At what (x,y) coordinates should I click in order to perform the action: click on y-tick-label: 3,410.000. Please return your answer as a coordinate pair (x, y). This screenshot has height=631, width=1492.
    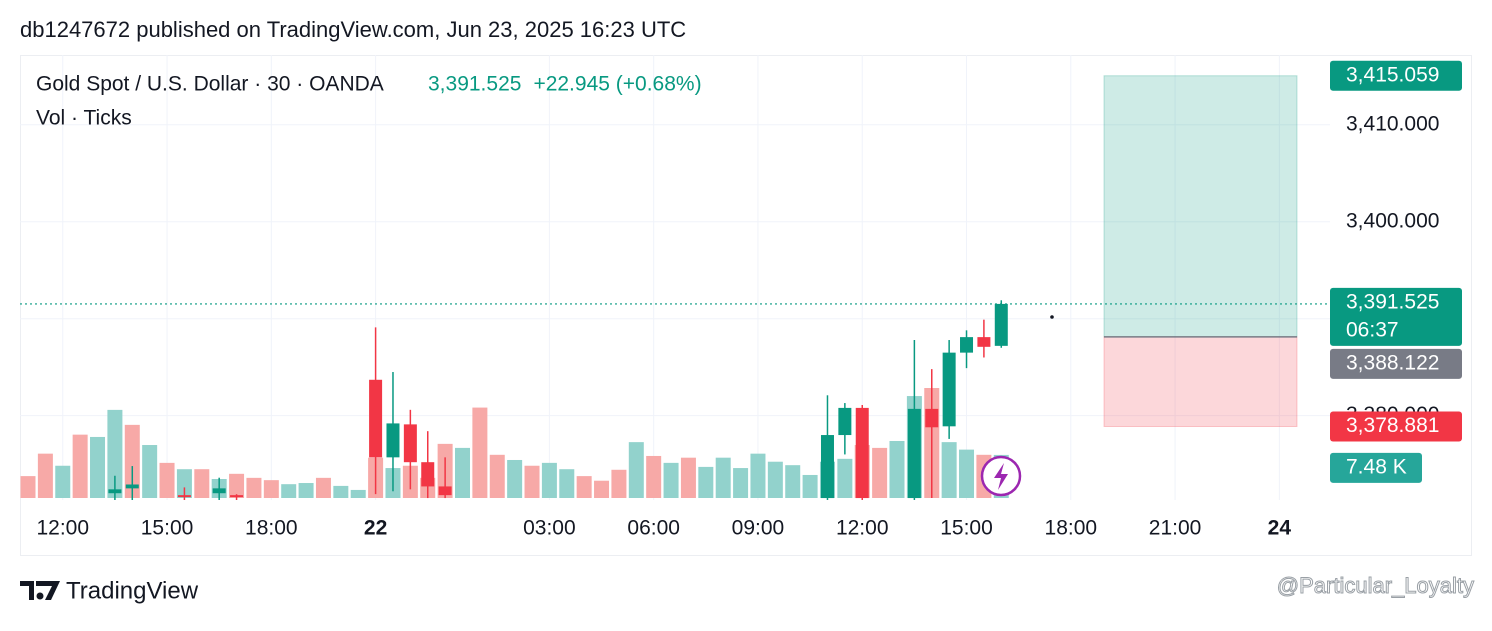
    Looking at the image, I should click on (1392, 123).